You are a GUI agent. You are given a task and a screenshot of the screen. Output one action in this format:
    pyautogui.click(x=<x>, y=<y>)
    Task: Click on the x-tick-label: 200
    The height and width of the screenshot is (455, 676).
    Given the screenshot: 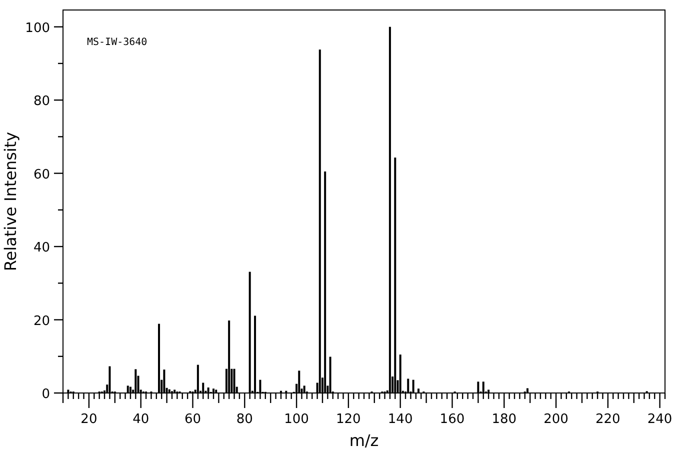 What is the action you would take?
    pyautogui.click(x=556, y=419)
    